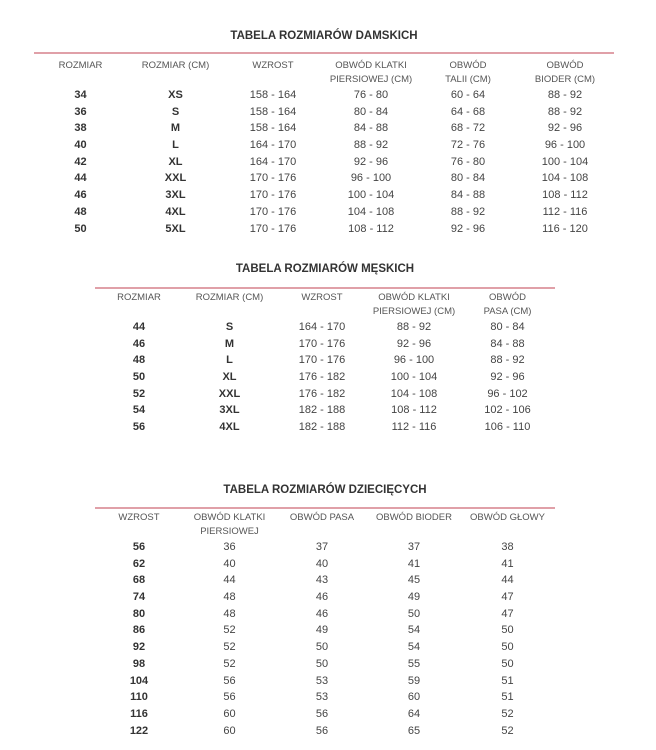 This screenshot has width=656, height=750. I want to click on table-cell: 112 - 116, so click(565, 211).